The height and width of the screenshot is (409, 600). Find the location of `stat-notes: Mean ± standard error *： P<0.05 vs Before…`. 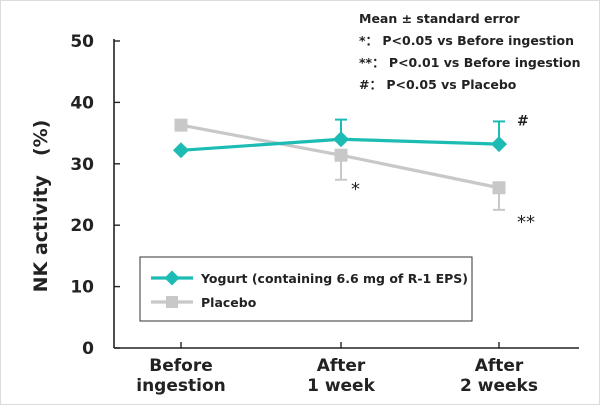

stat-notes: Mean ± standard error *： P<0.05 vs Before… is located at coordinates (470, 51).